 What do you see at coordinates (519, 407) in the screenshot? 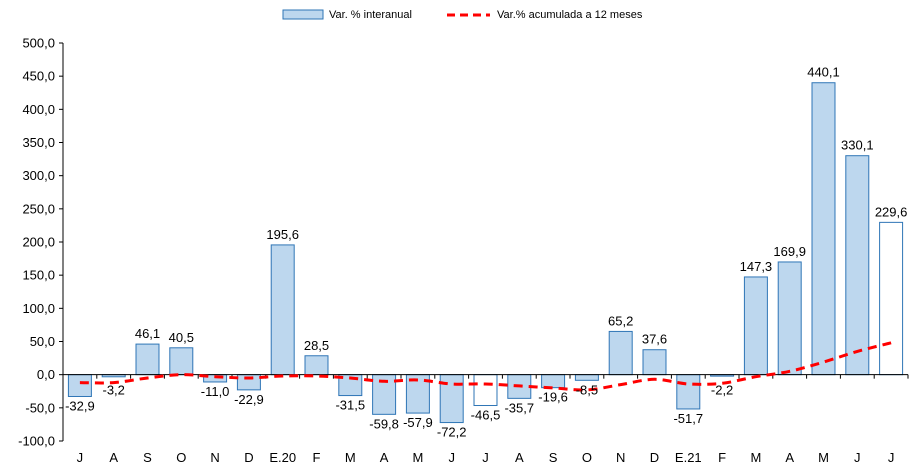
I see `data-label: -35,7` at bounding box center [519, 407].